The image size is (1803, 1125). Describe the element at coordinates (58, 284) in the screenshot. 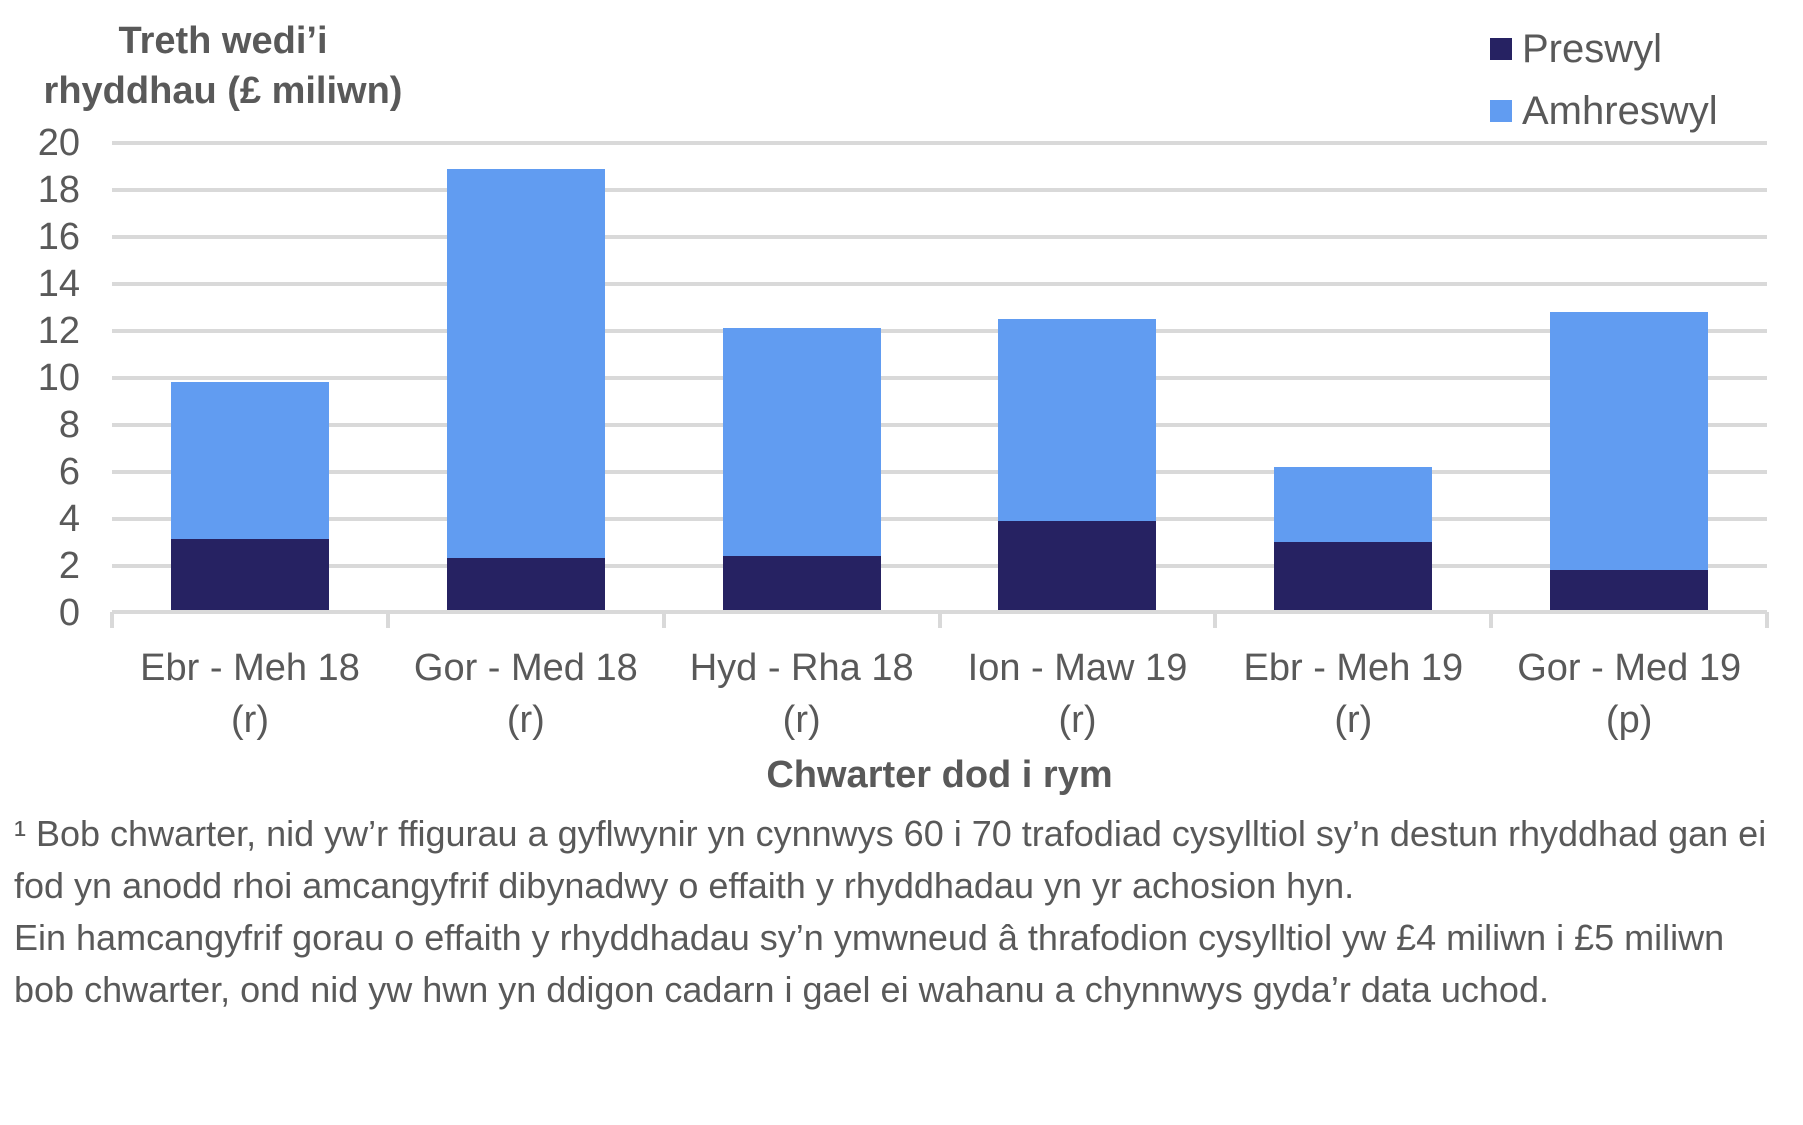

I see `y-tick: 14` at that location.